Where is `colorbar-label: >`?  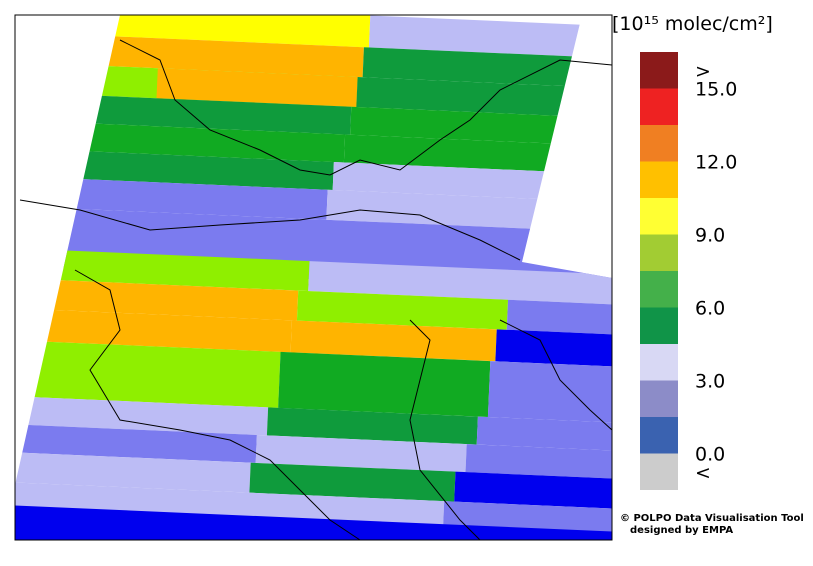
colorbar-label: > is located at coordinates (703, 71).